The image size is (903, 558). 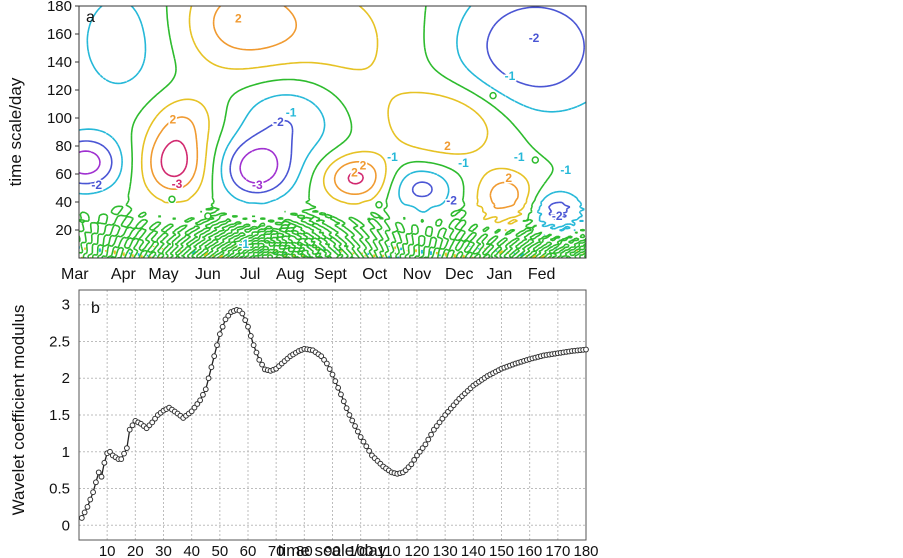 I want to click on contour-y-tick-label: 160, so click(x=59, y=34).